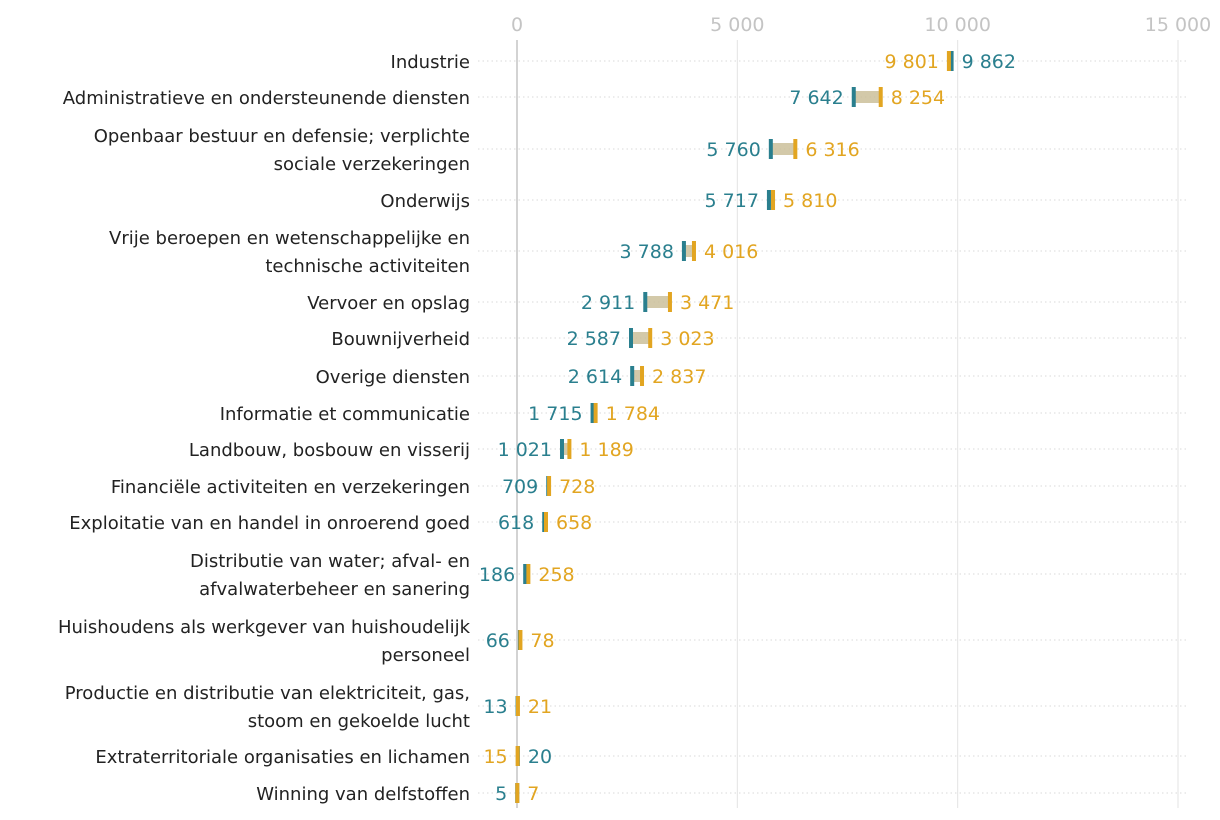 Image resolution: width=1220 pixels, height=820 pixels. What do you see at coordinates (540, 707) in the screenshot?
I see `gold-value-label: 21` at bounding box center [540, 707].